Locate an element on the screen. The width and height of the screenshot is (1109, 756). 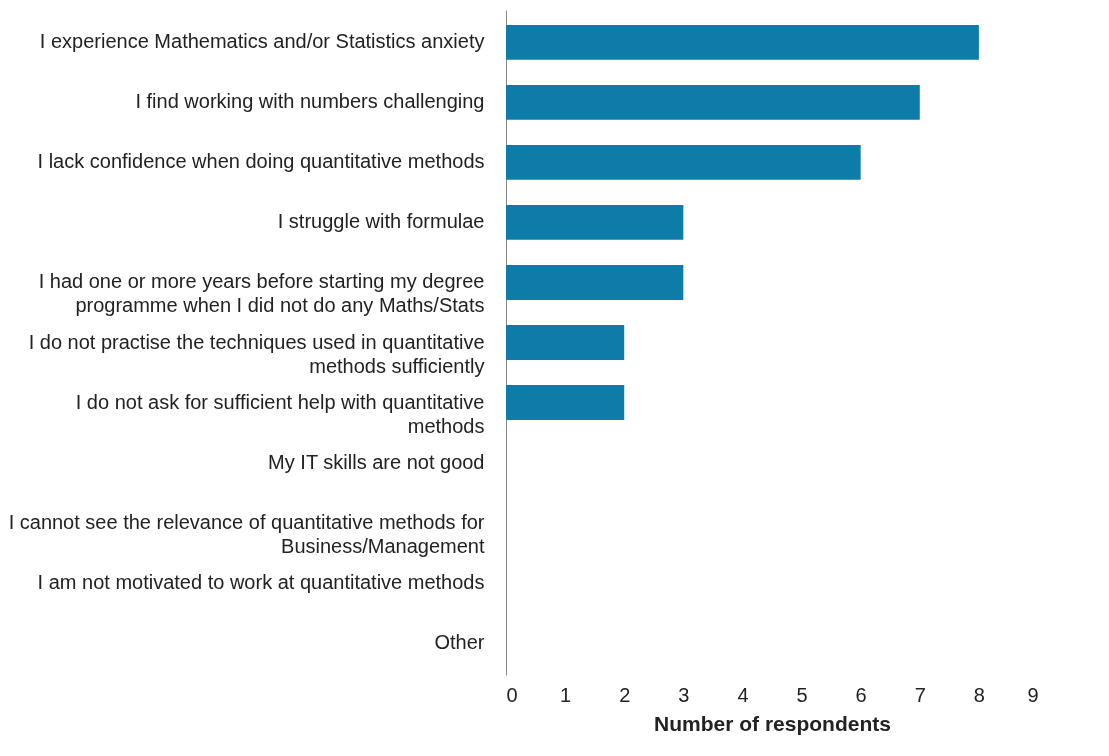
x-tick-label: 1 is located at coordinates (566, 694).